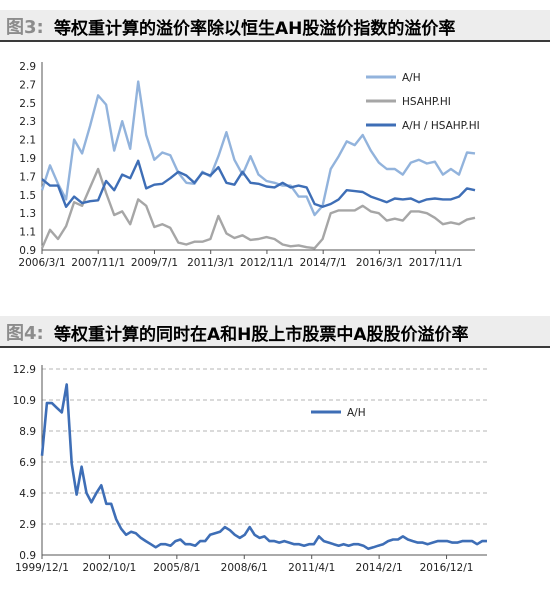 This screenshot has width=550, height=599. What do you see at coordinates (154, 263) in the screenshot?
I see `x-tick-label: 2009/7/1` at bounding box center [154, 263].